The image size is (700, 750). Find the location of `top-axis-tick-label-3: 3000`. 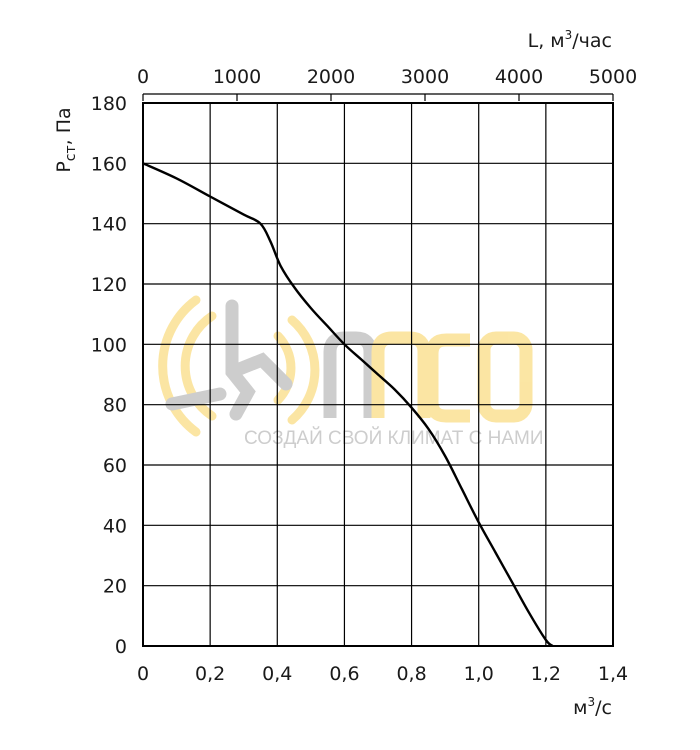

top-axis-tick-label-3: 3000 is located at coordinates (425, 77).